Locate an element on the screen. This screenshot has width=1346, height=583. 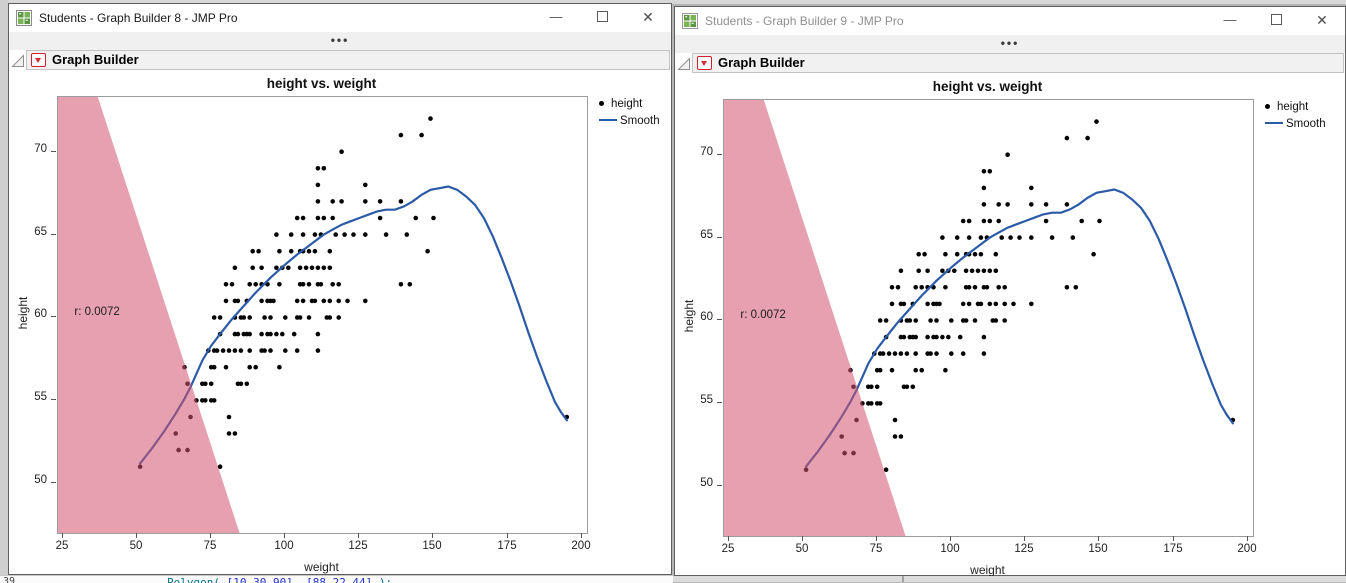
title-bar: Students - Graph Builder 9 - JMP Pro — ✕ is located at coordinates (1010, 21).